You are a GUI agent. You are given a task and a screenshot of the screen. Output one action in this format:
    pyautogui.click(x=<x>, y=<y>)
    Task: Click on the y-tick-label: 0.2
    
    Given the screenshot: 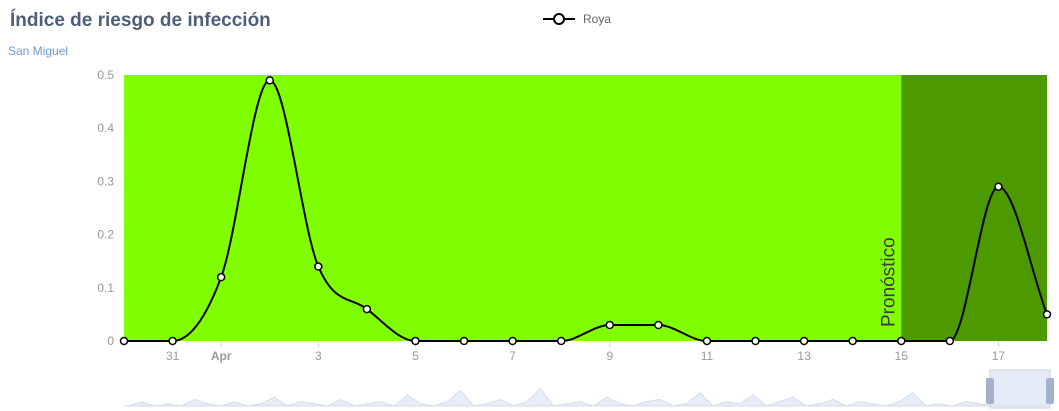 What is the action you would take?
    pyautogui.click(x=105, y=235)
    